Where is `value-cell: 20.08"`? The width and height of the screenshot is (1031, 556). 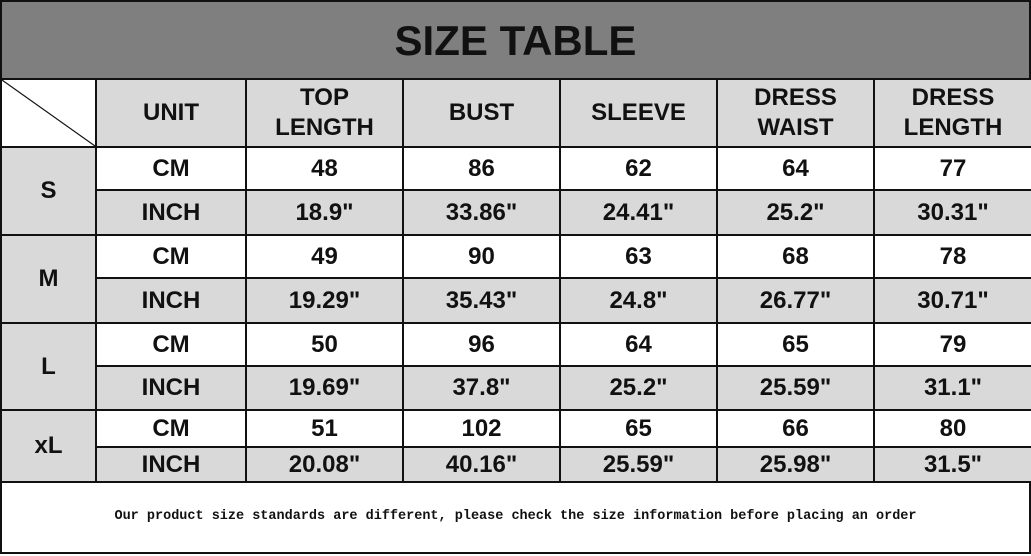 value-cell: 20.08" is located at coordinates (324, 464).